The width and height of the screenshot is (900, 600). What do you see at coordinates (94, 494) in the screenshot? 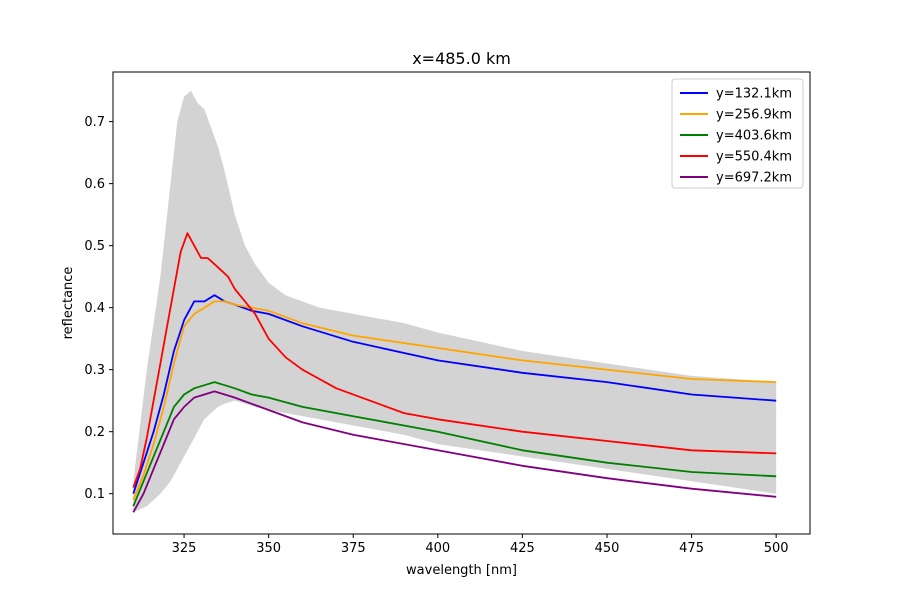
I see `y-tick-label: 0.1` at bounding box center [94, 494].